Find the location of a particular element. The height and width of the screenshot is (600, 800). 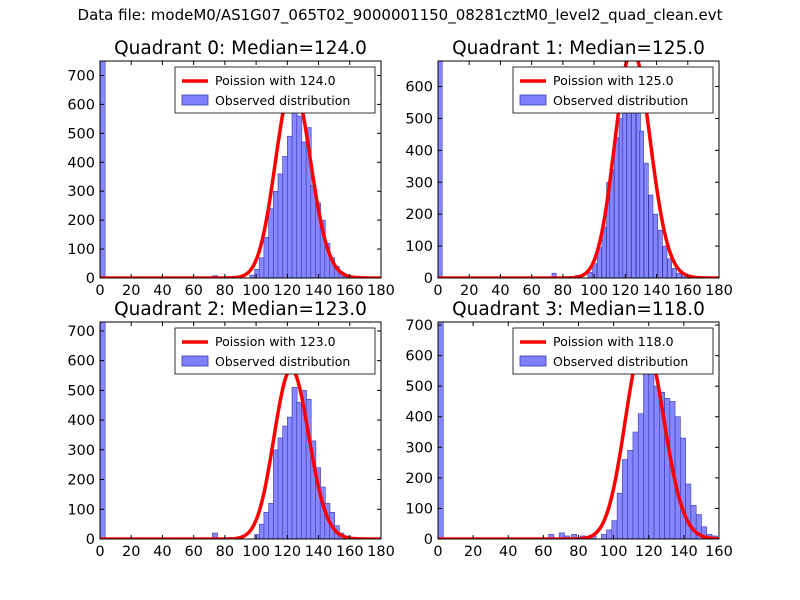

q3-x-tick-label: 140 is located at coordinates (684, 552).